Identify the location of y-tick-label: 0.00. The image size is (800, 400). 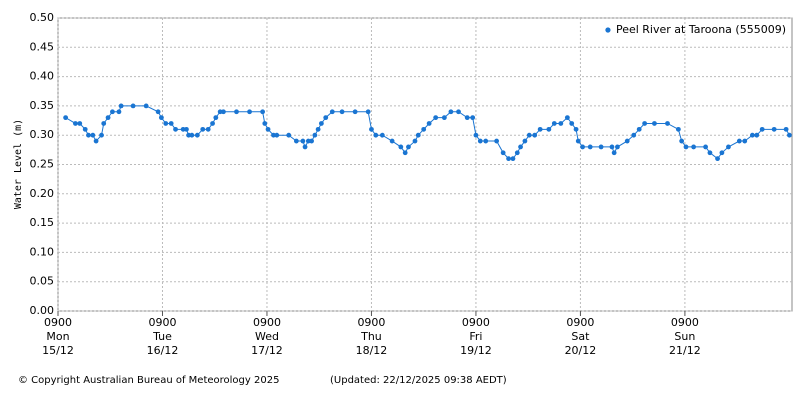
(42, 310).